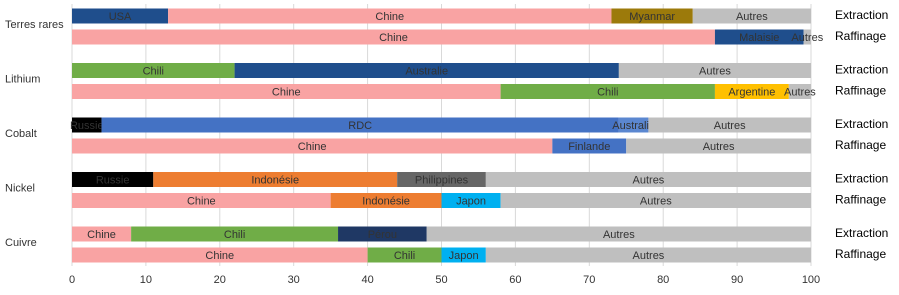  I want to click on x-tick-label: 20, so click(220, 280).